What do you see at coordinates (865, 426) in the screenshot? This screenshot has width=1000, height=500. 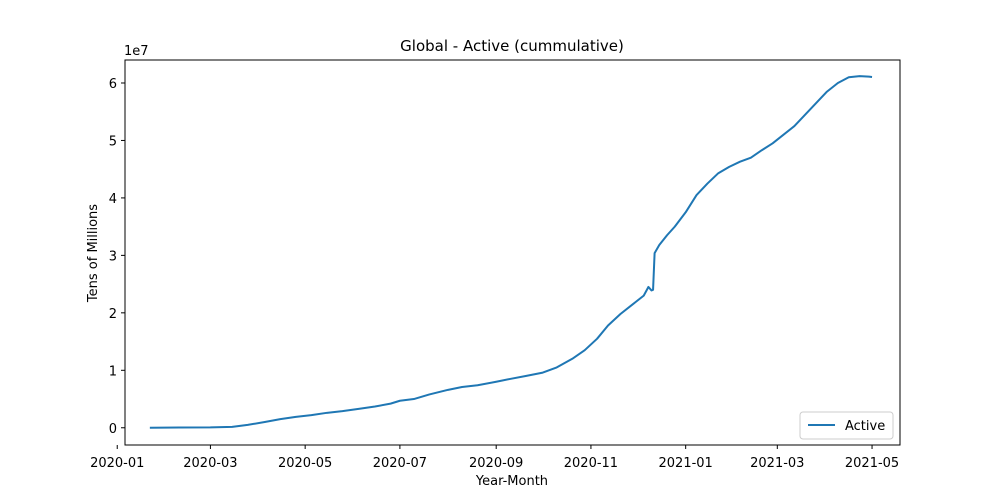 I see `legend-label-active: Active` at bounding box center [865, 426].